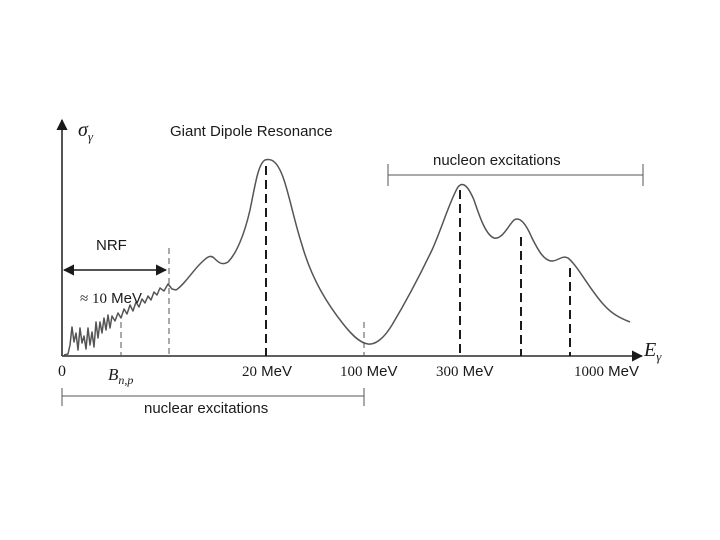  I want to click on nrf-label: NRF, so click(111, 245).